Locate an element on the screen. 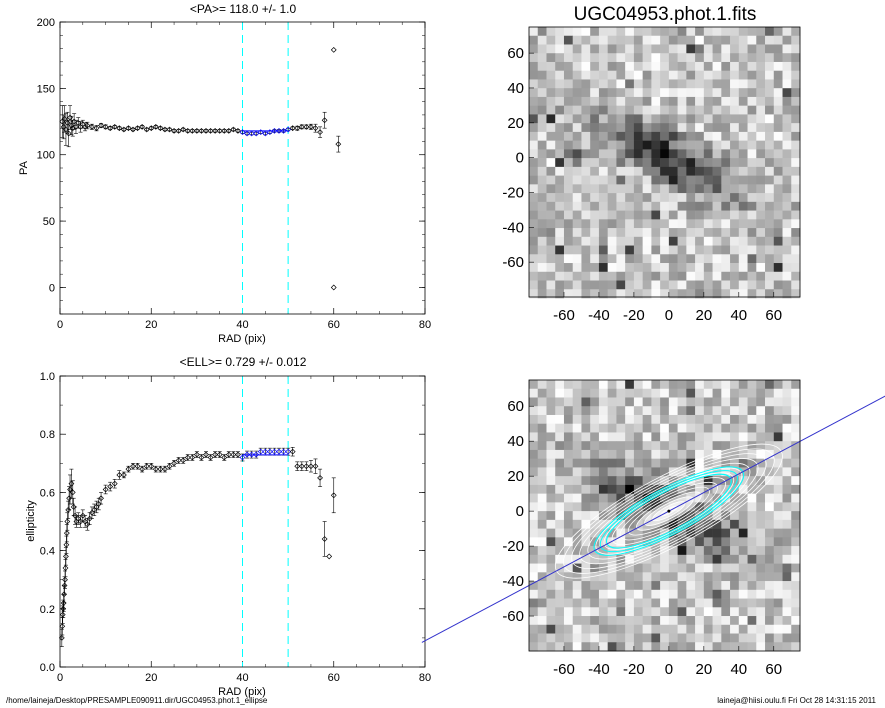 Image resolution: width=885 pixels, height=708 pixels. x-tick-label: 60 is located at coordinates (773, 669).